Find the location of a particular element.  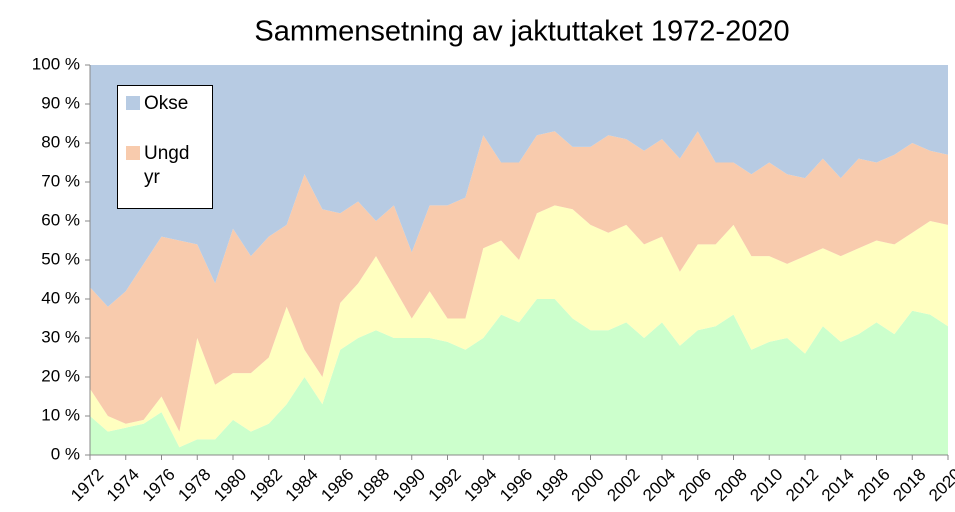

x-tick-label: 2008 is located at coordinates (731, 485).